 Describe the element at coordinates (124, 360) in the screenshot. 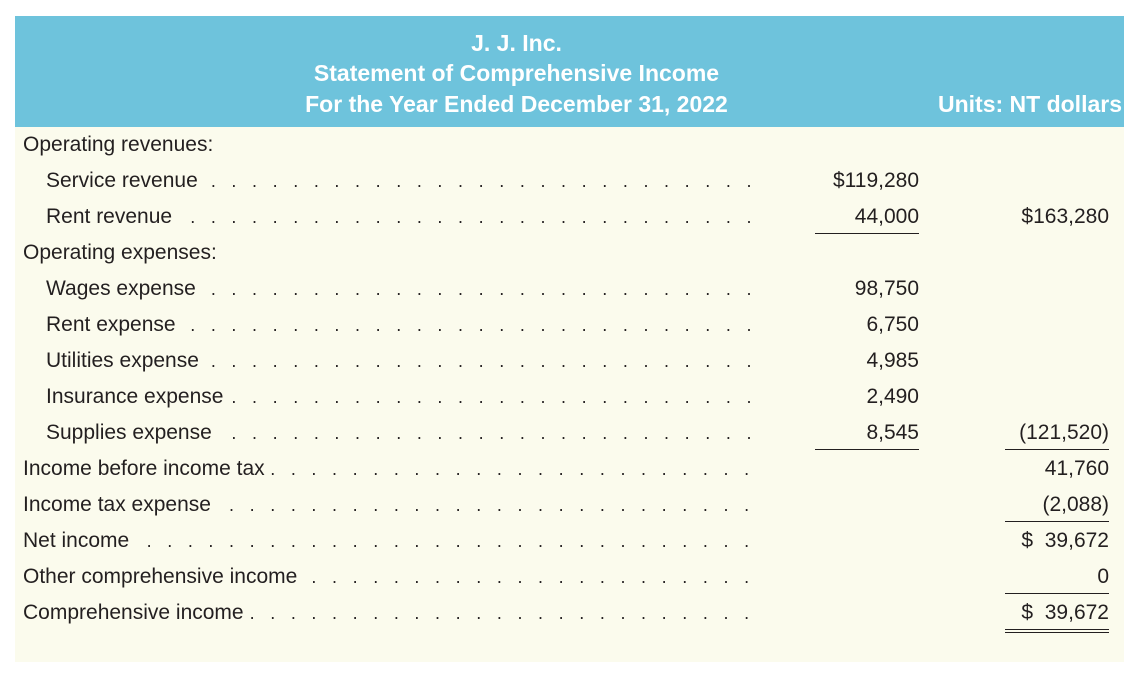

I see `row-label: Utilities expense` at that location.